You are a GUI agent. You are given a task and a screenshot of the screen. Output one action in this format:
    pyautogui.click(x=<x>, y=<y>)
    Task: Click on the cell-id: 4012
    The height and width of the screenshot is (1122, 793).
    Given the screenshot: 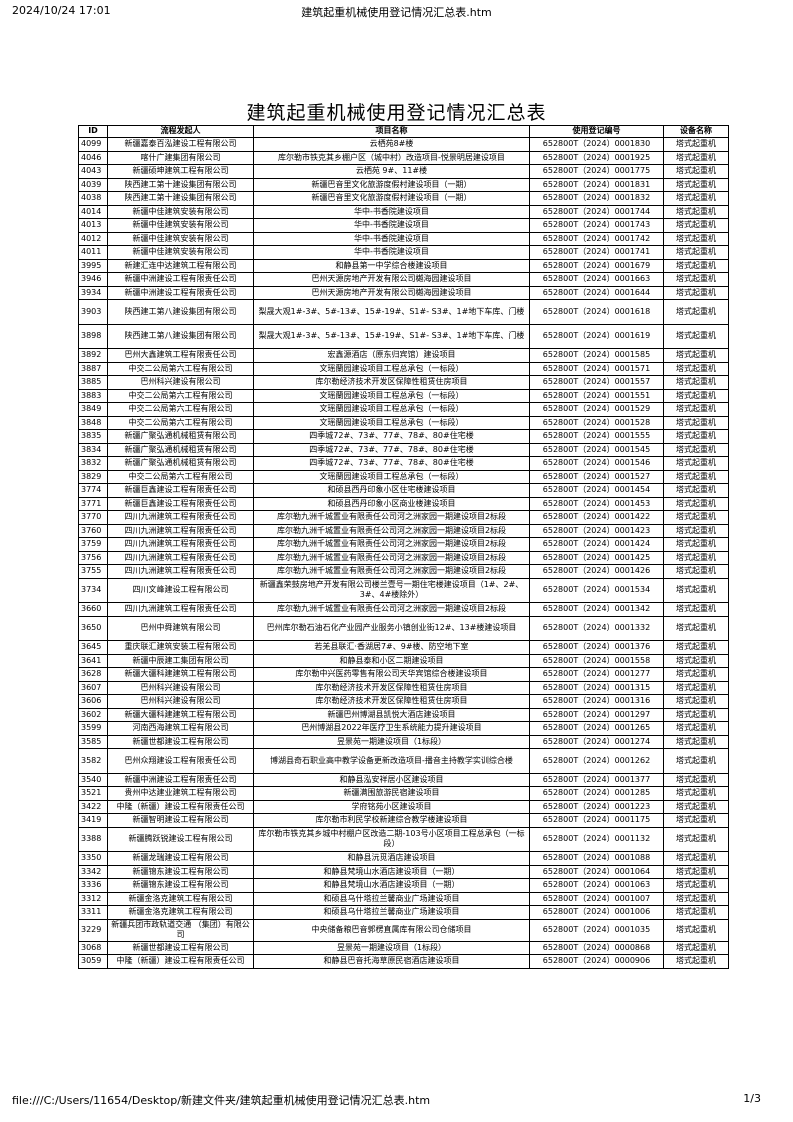 What is the action you would take?
    pyautogui.click(x=93, y=238)
    